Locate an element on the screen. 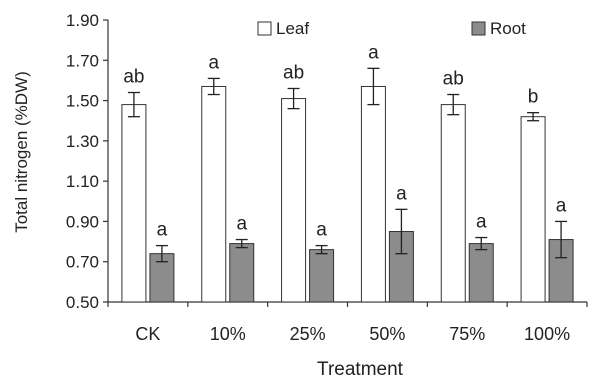  x-tick-label: 100% is located at coordinates (547, 334).